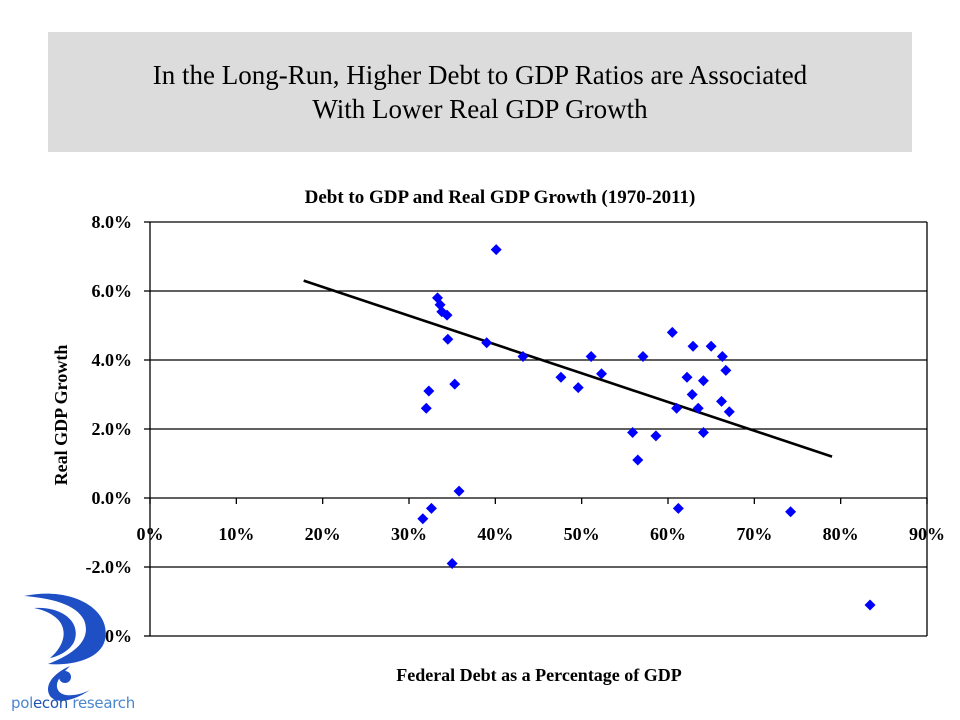 This screenshot has height=720, width=960. What do you see at coordinates (101, 703) in the screenshot?
I see `logo-text-research: research` at bounding box center [101, 703].